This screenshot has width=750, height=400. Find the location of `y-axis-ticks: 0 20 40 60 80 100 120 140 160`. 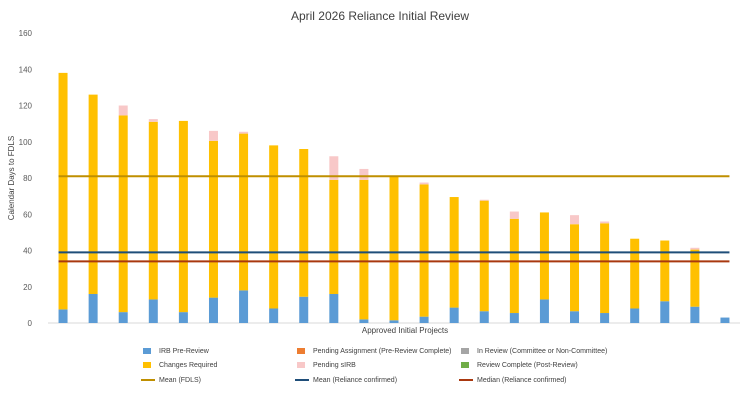

y-axis-ticks: 0 20 40 60 80 100 120 140 160 is located at coordinates (26, 178).